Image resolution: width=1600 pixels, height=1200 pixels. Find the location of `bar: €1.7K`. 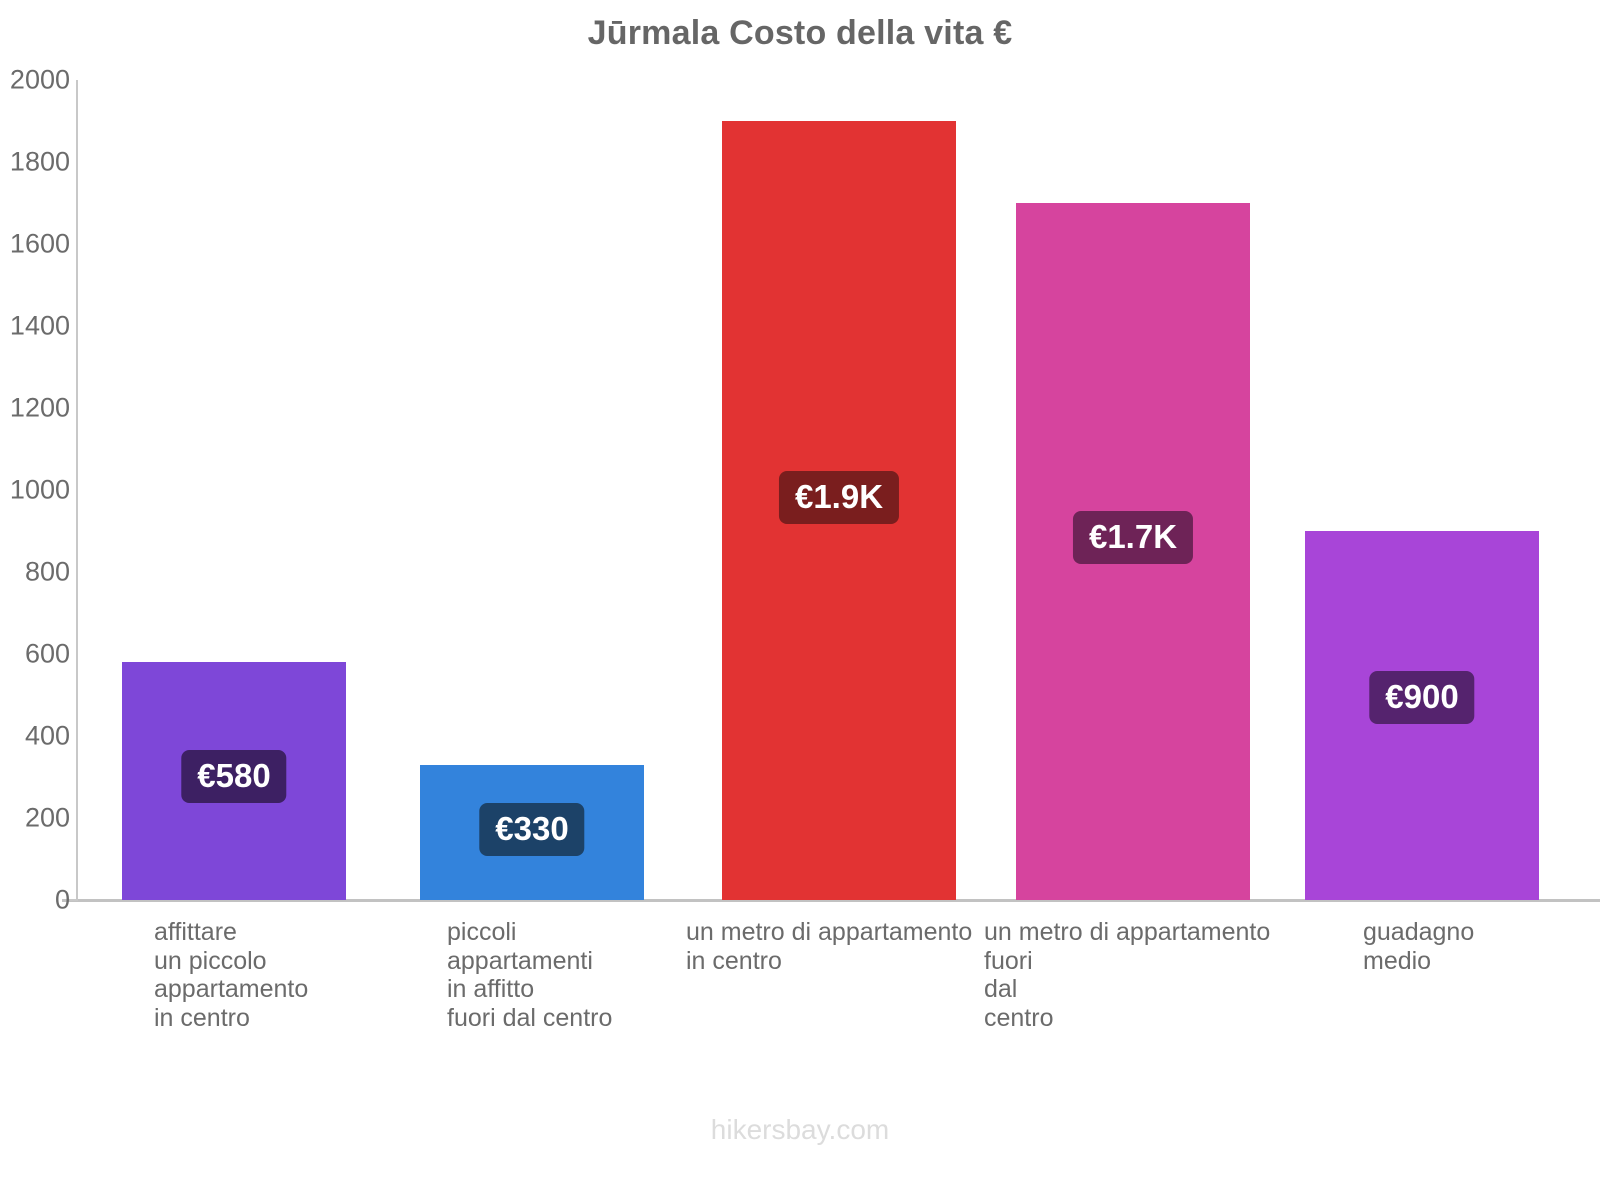

bar: €1.7K is located at coordinates (1133, 551).